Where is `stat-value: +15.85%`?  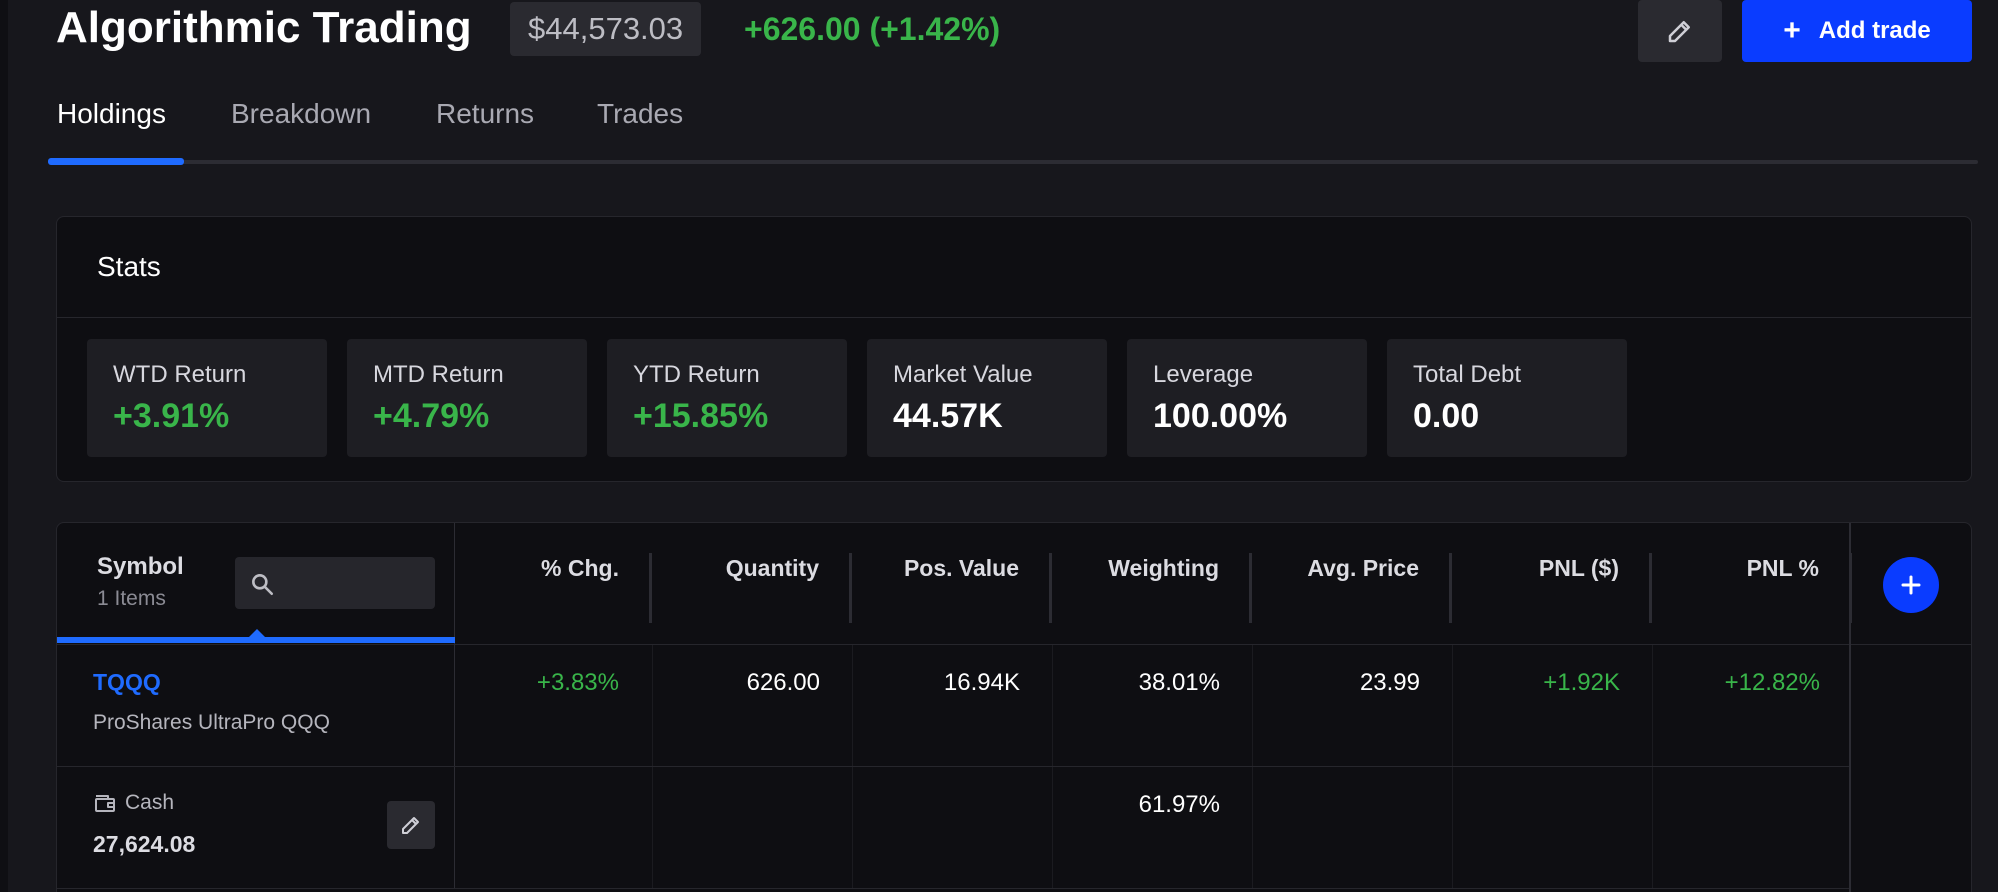
stat-value: +15.85% is located at coordinates (701, 416).